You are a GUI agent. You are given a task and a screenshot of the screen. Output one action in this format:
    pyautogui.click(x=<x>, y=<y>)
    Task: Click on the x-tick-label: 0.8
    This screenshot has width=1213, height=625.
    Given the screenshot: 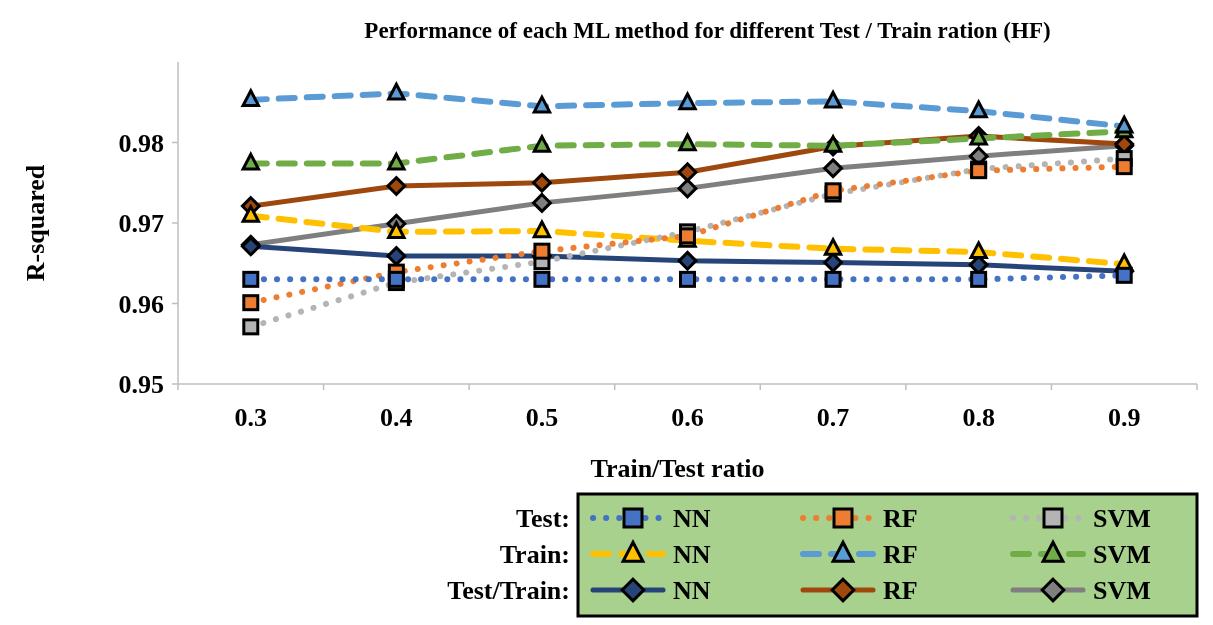 What is the action you would take?
    pyautogui.click(x=978, y=417)
    